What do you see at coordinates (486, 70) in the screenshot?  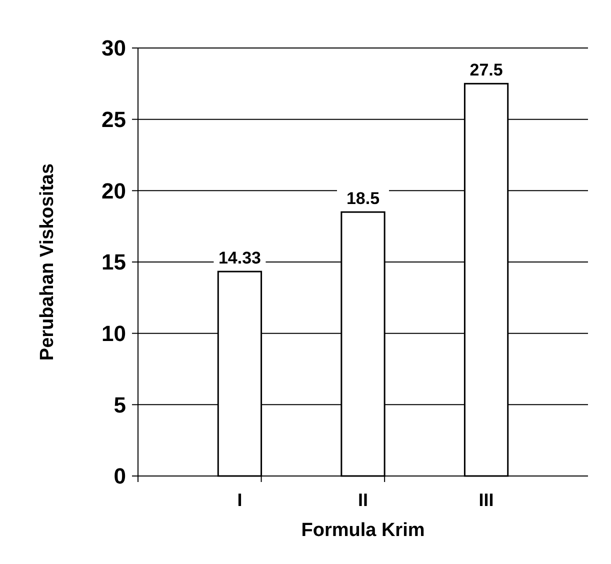 I see `data-label: 27.5` at bounding box center [486, 70].